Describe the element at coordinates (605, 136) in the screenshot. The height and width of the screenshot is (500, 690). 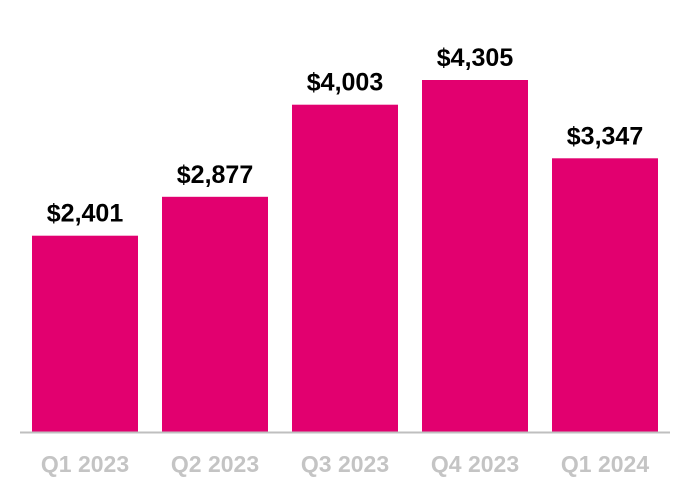
I see `value-label-4: $3,347` at that location.